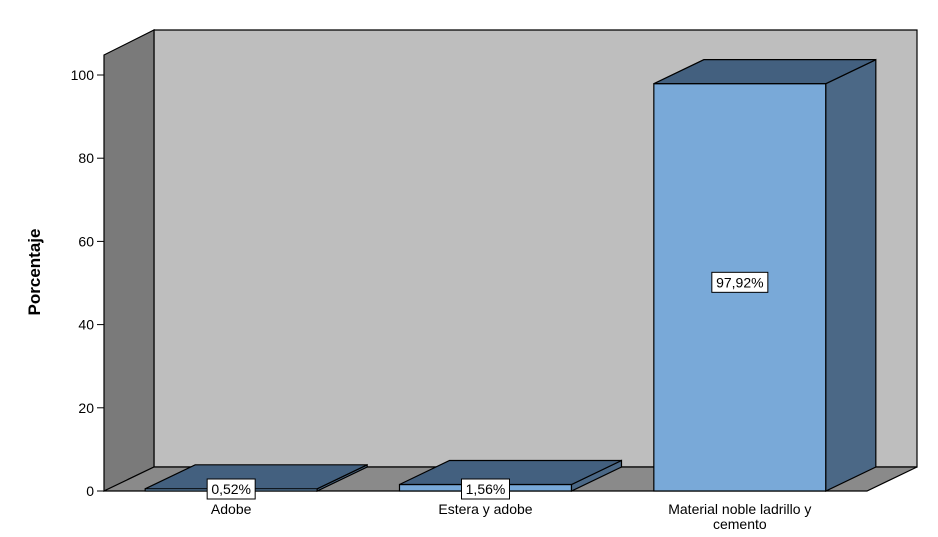 The height and width of the screenshot is (537, 938). Describe the element at coordinates (231, 509) in the screenshot. I see `category-label: Adobe` at that location.